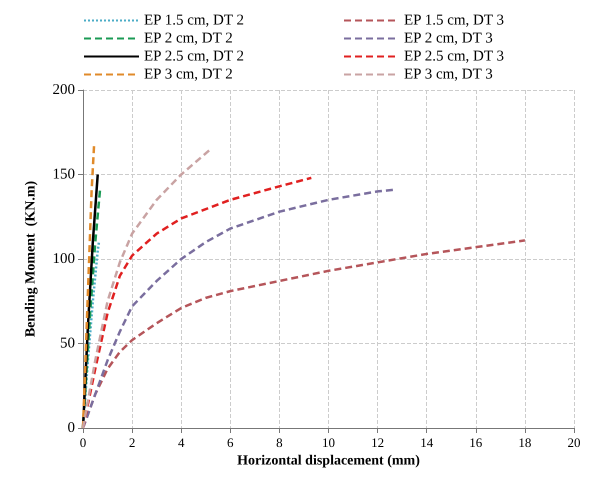 This screenshot has height=498, width=594. Describe the element at coordinates (31, 259) in the screenshot. I see `y-axis-title: Bending Moment (KN.m)` at that location.